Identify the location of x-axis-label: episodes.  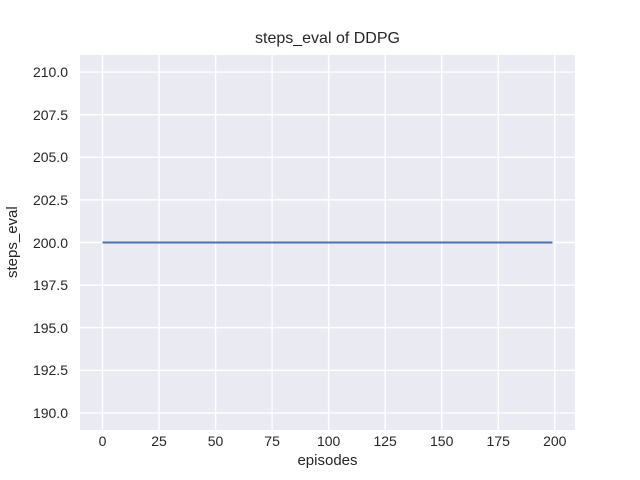
(327, 460).